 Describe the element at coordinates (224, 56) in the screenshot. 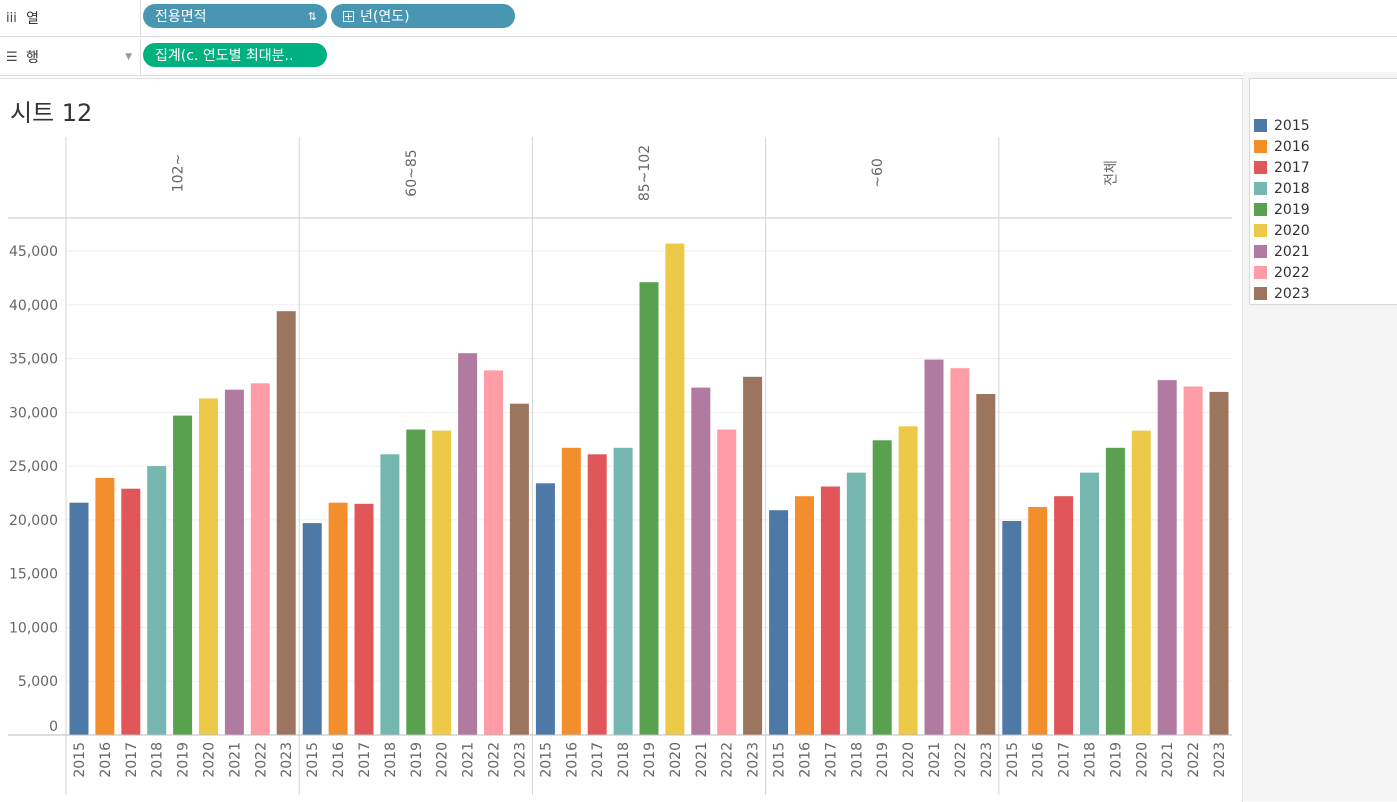

I see `pill-aggregate-label: 집계(c. 연도별 최대분..` at that location.